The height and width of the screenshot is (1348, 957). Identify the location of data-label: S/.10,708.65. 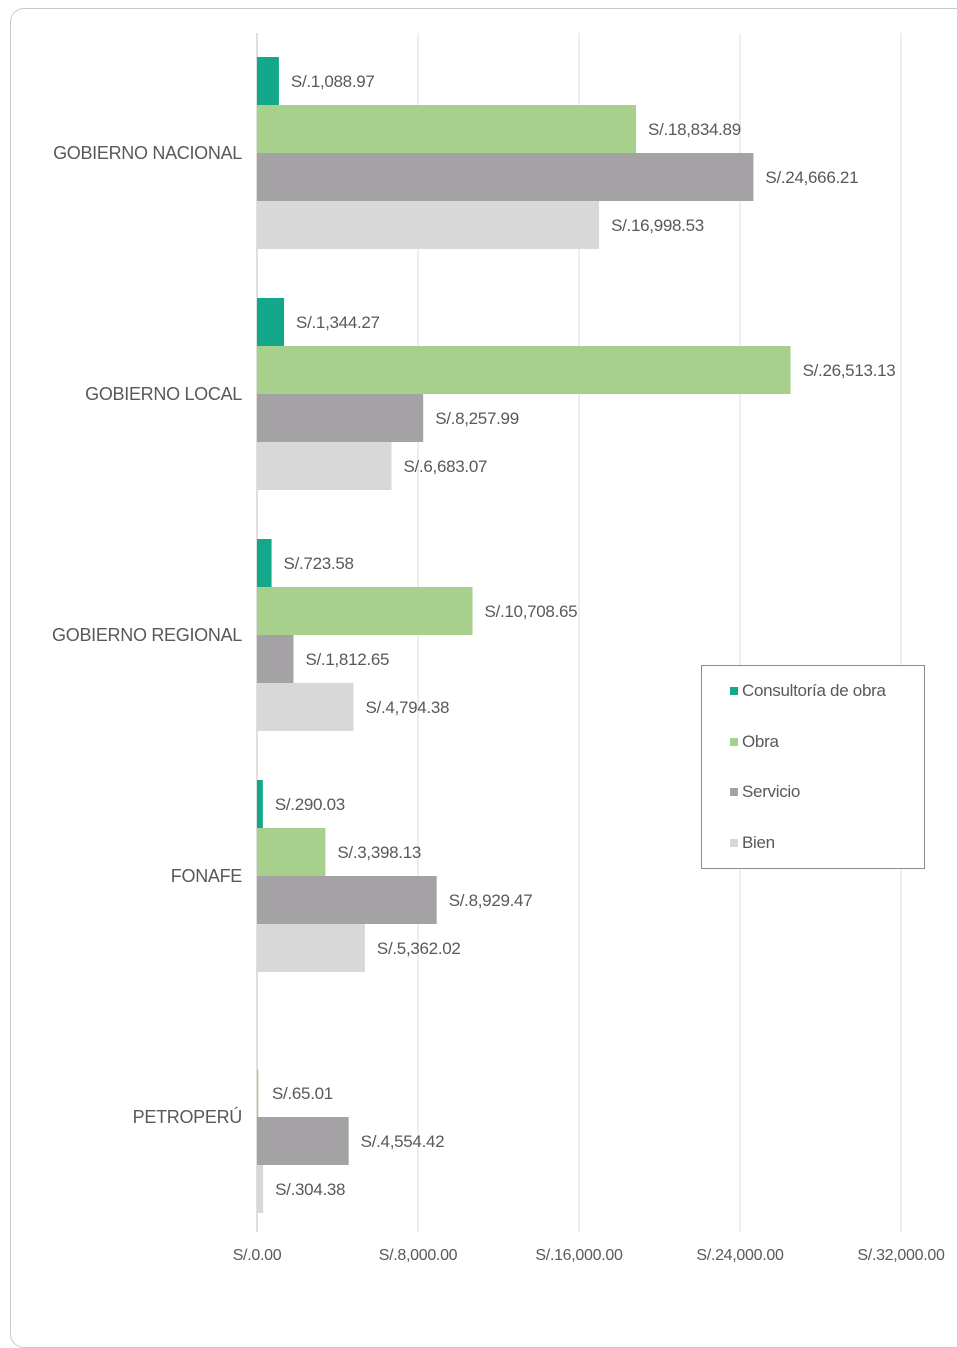
(531, 611).